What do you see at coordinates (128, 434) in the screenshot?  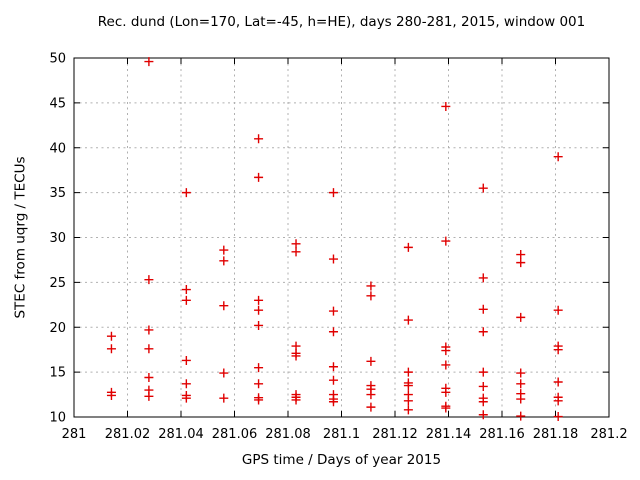 I see `x-tick-label: 281.02` at bounding box center [128, 434].